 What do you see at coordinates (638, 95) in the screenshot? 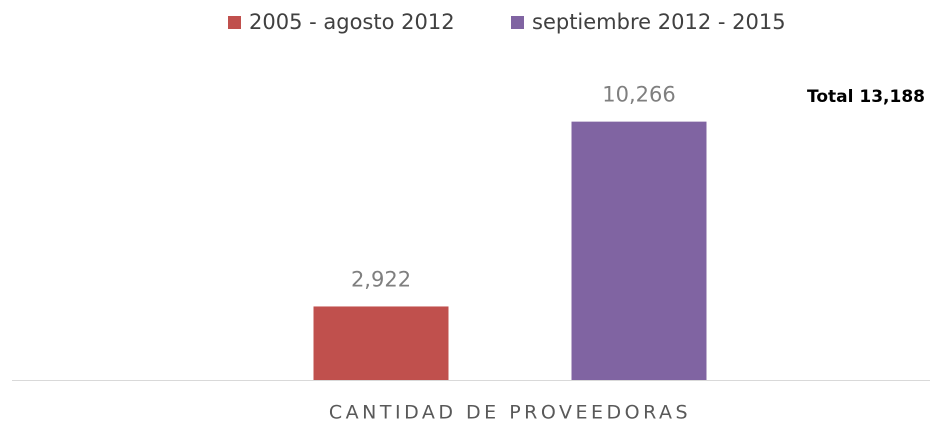
I see `data-label: 10,266` at bounding box center [638, 95].